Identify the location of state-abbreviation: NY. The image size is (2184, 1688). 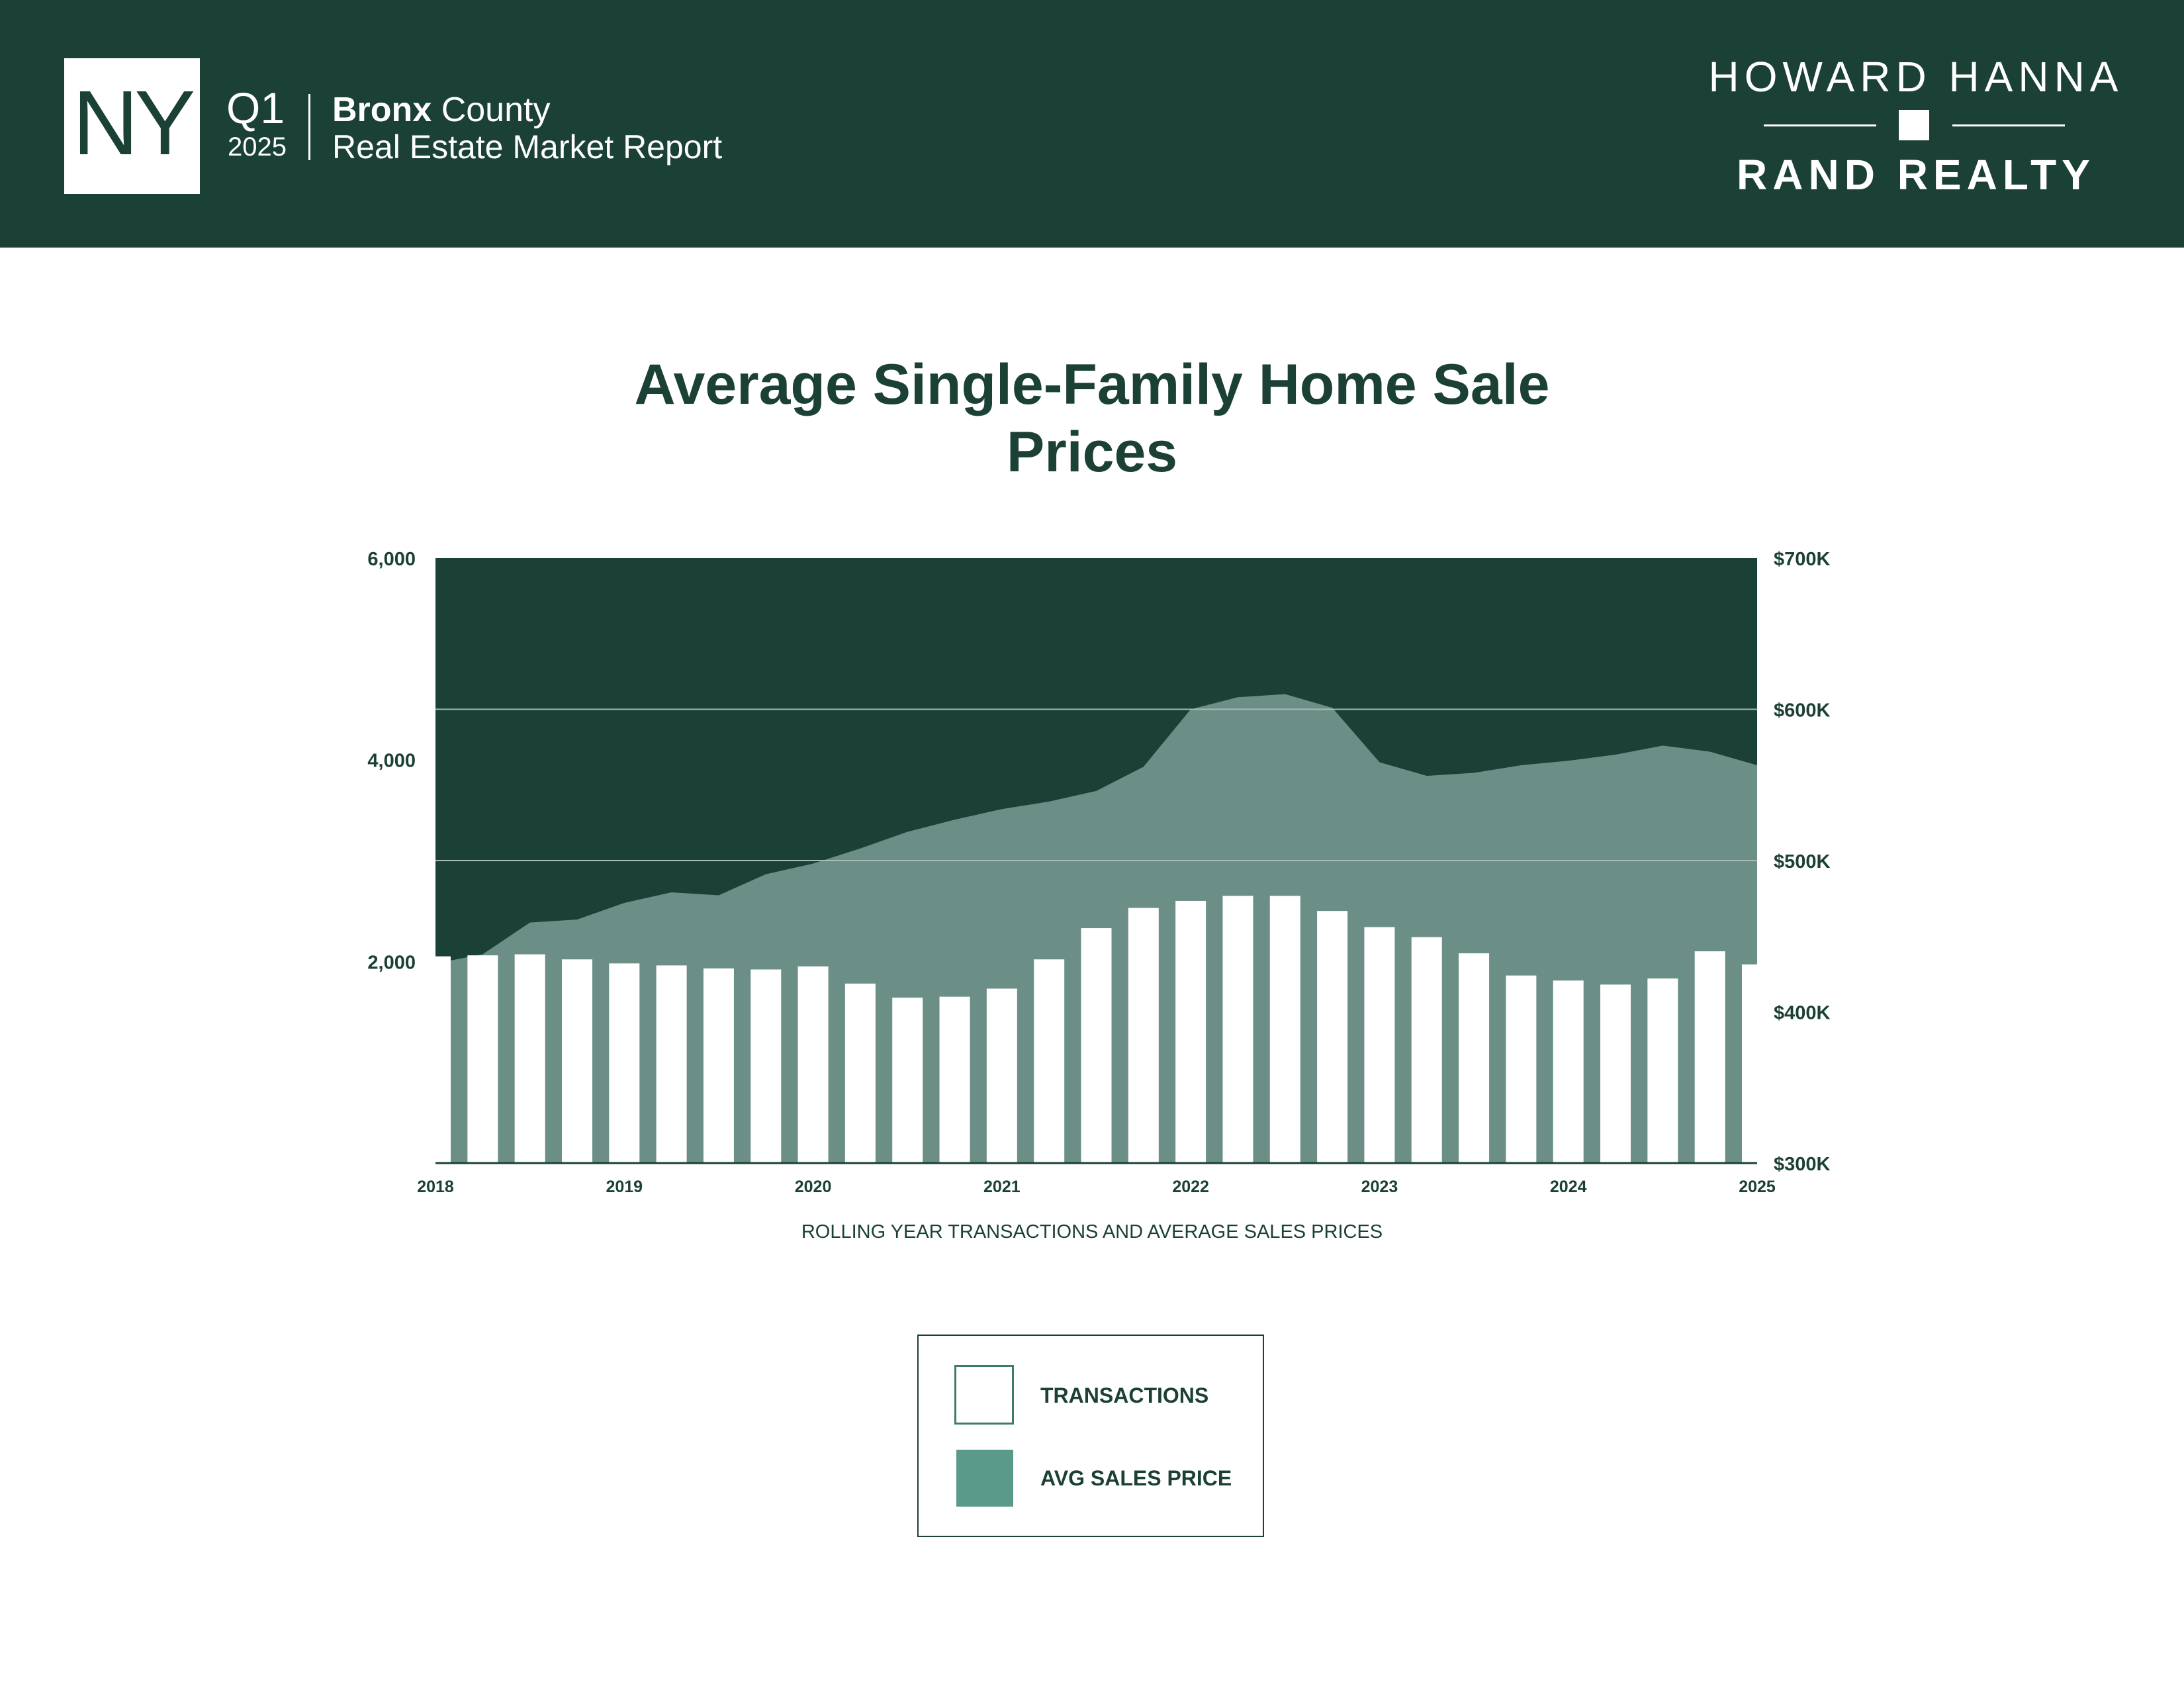
(134, 123).